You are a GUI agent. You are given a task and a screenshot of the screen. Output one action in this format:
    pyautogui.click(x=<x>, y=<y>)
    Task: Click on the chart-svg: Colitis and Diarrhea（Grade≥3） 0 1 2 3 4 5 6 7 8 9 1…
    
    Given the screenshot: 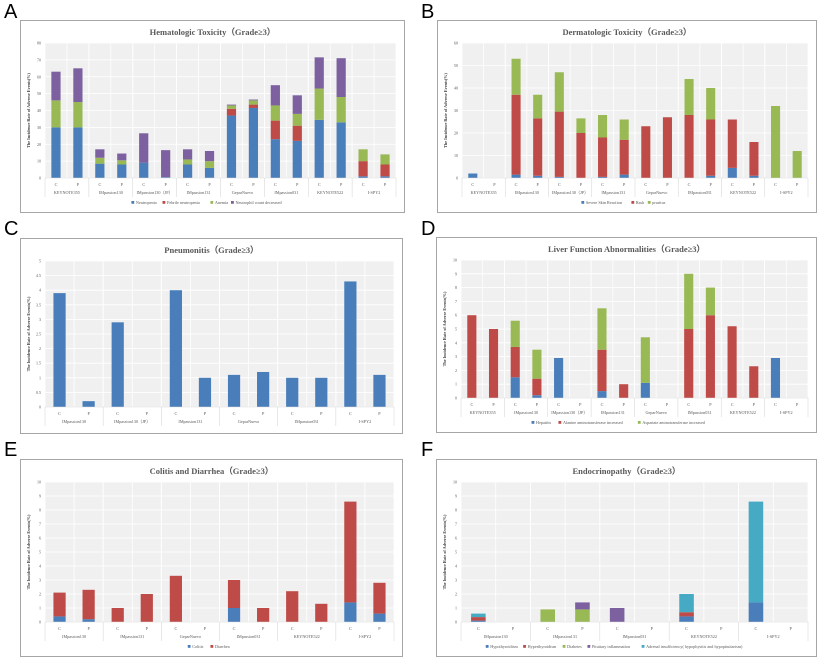 What is the action you would take?
    pyautogui.click(x=210, y=557)
    